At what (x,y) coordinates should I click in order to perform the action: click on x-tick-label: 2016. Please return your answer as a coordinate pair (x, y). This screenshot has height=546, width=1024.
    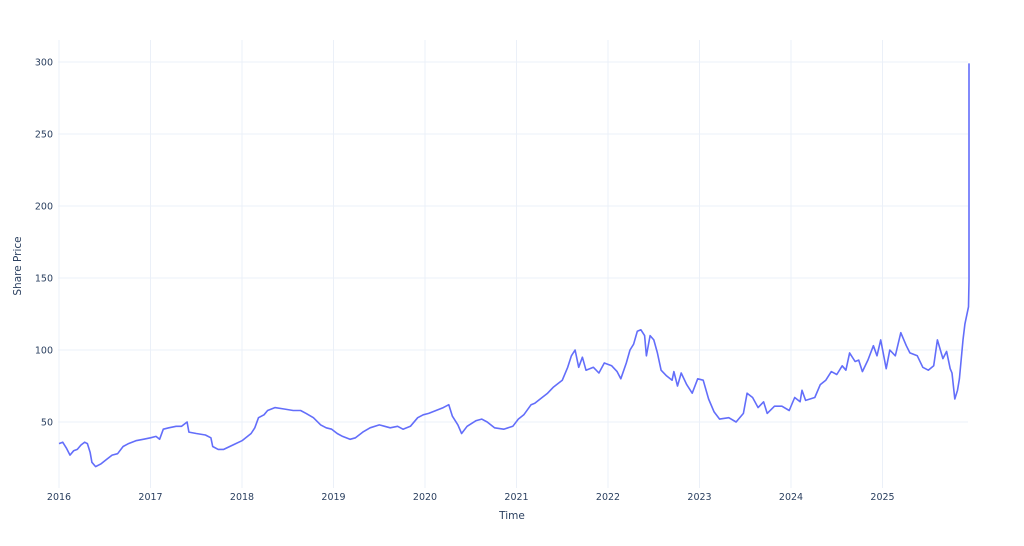
    Looking at the image, I should click on (59, 497).